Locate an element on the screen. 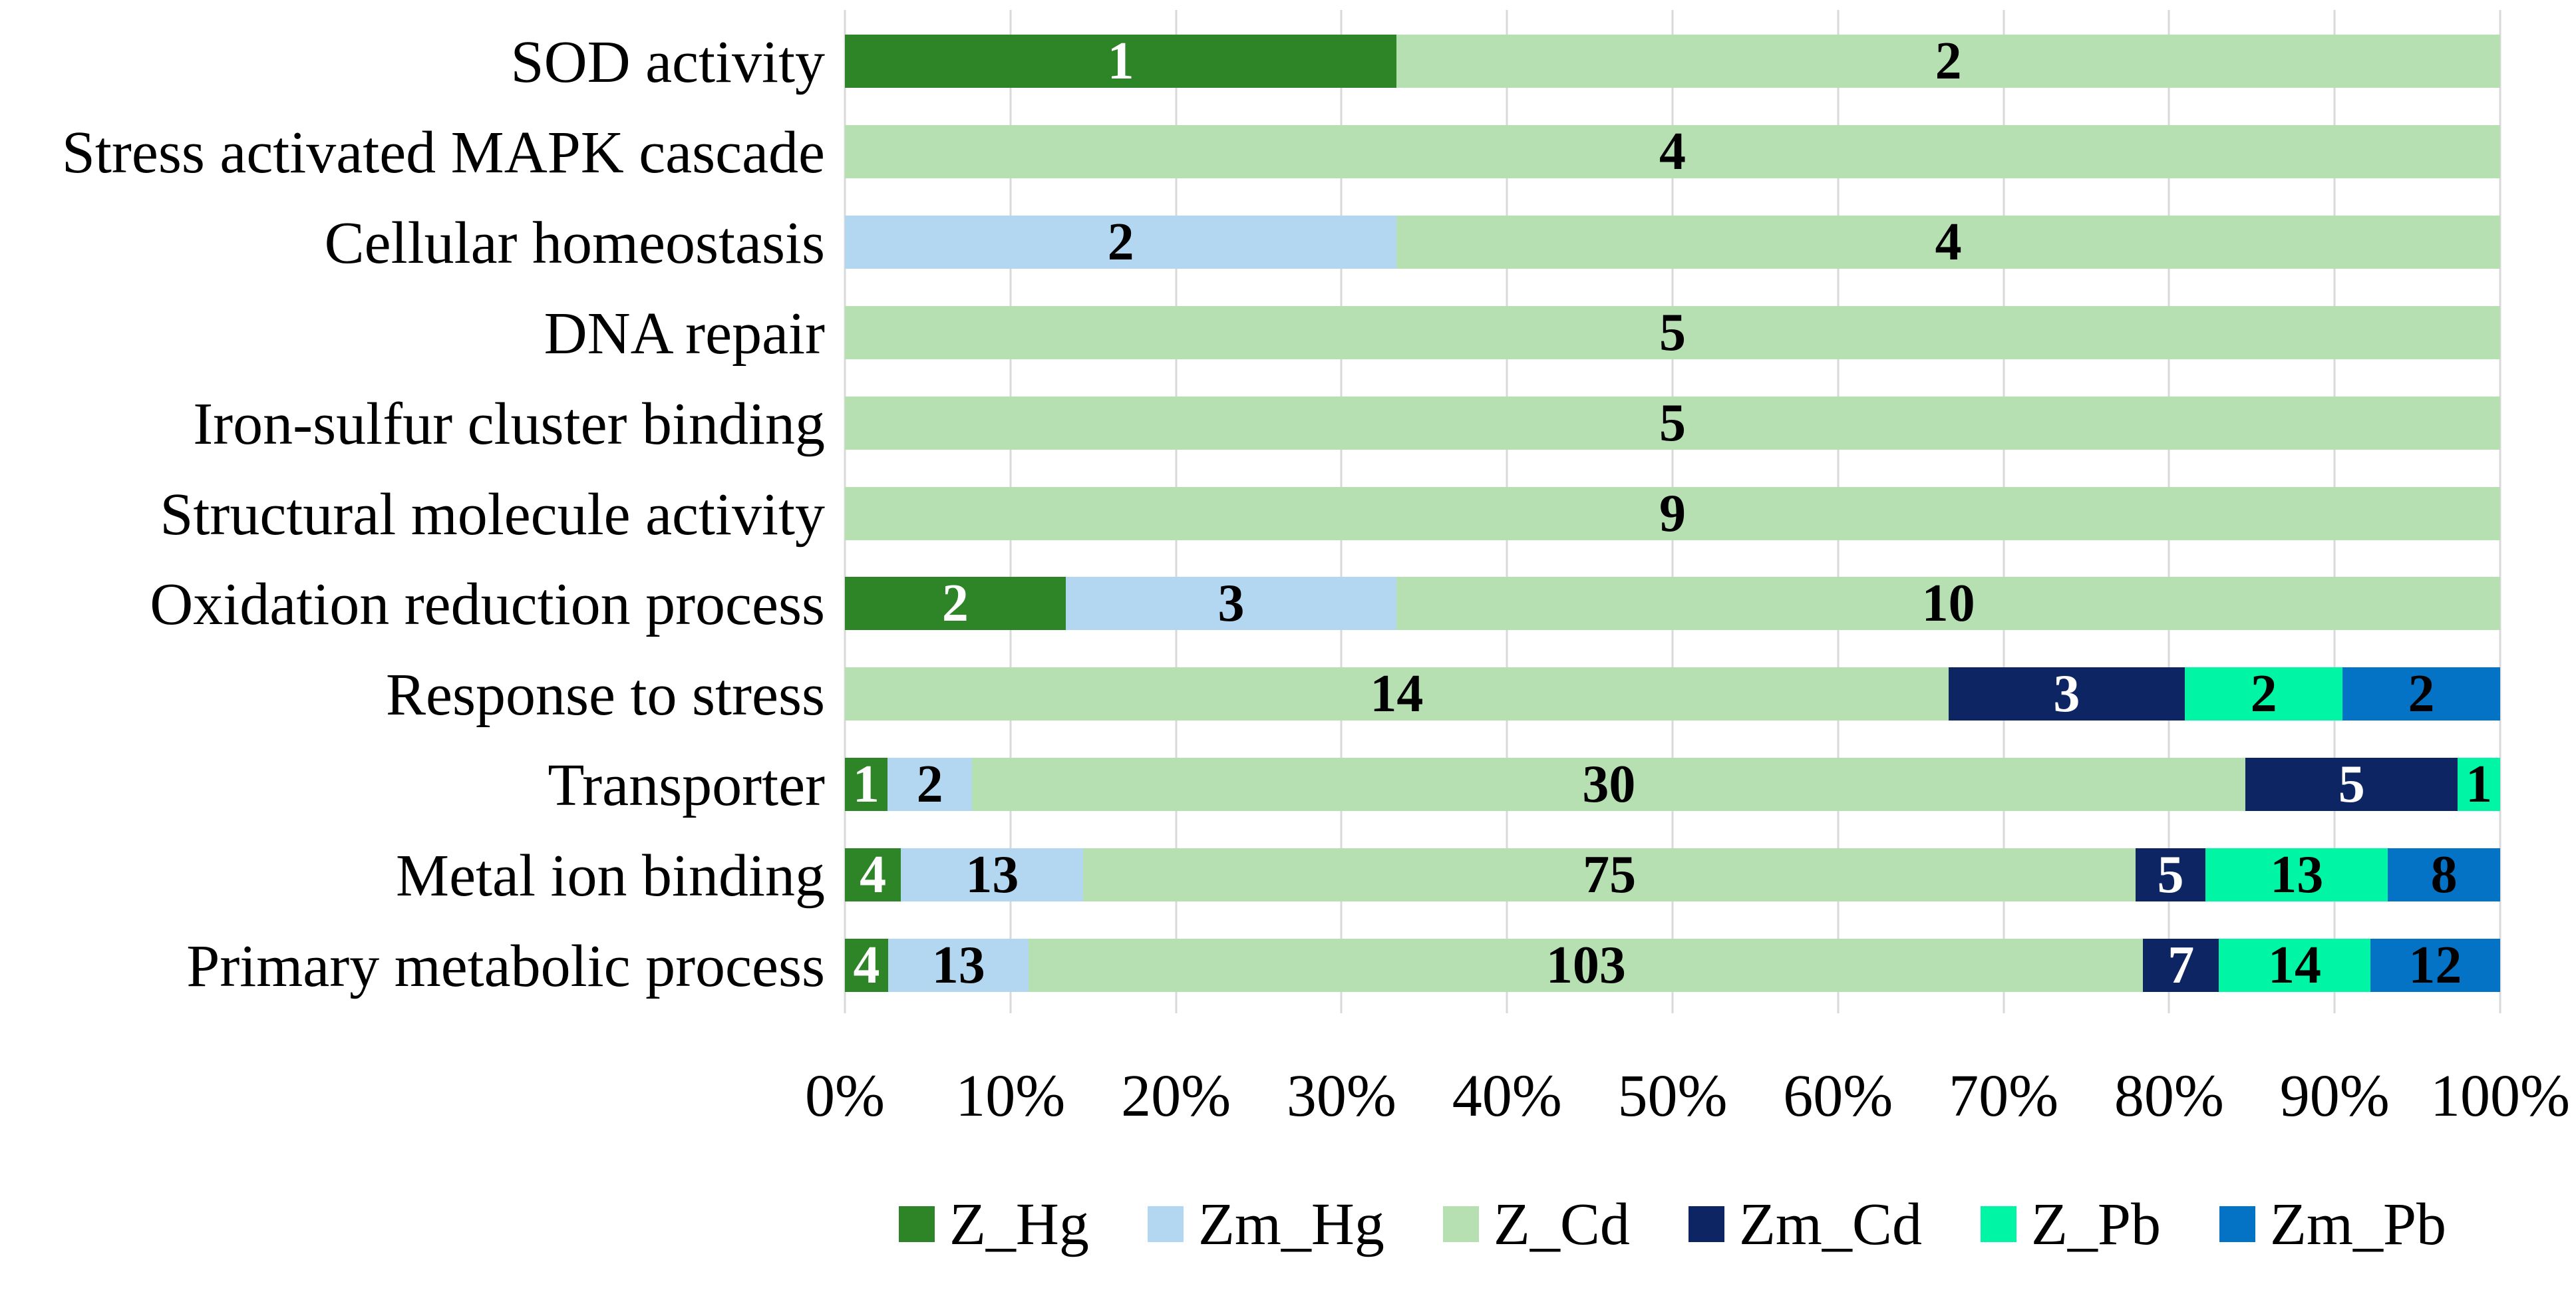 The width and height of the screenshot is (2576, 1290). segment-value-label: 75 is located at coordinates (1610, 875).